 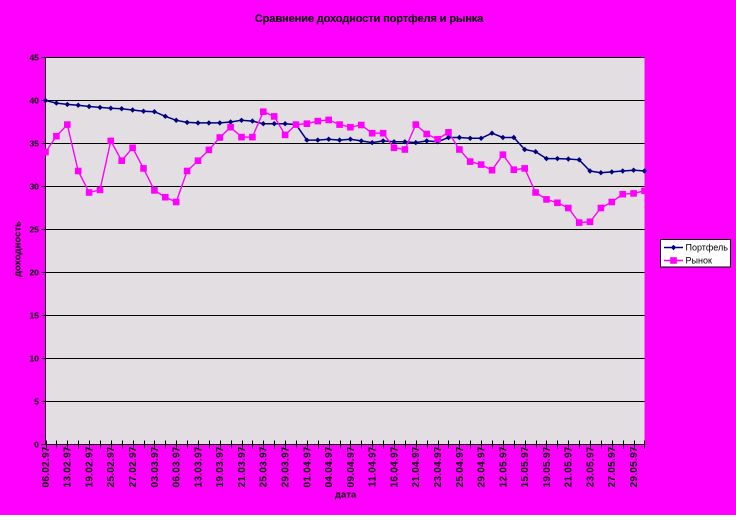 What do you see at coordinates (36, 445) in the screenshot?
I see `svg-text: 0` at bounding box center [36, 445].